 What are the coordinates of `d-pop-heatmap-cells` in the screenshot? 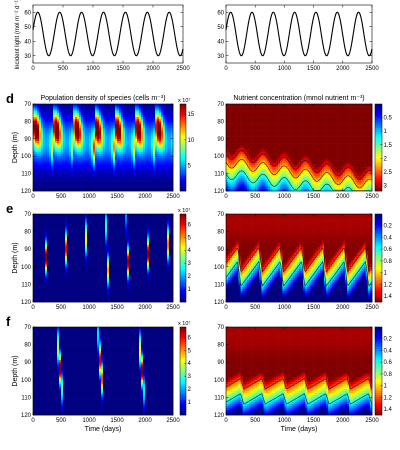 It's located at (103, 148).